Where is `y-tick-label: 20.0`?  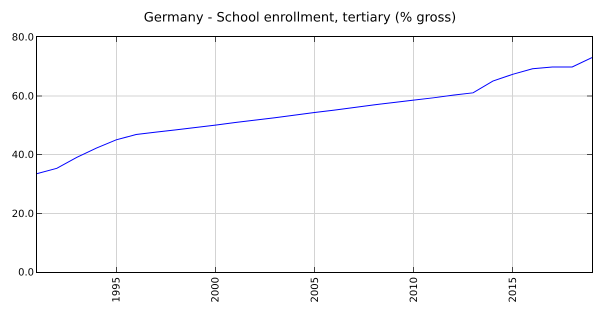
y-tick-label: 20.0 is located at coordinates (23, 214).